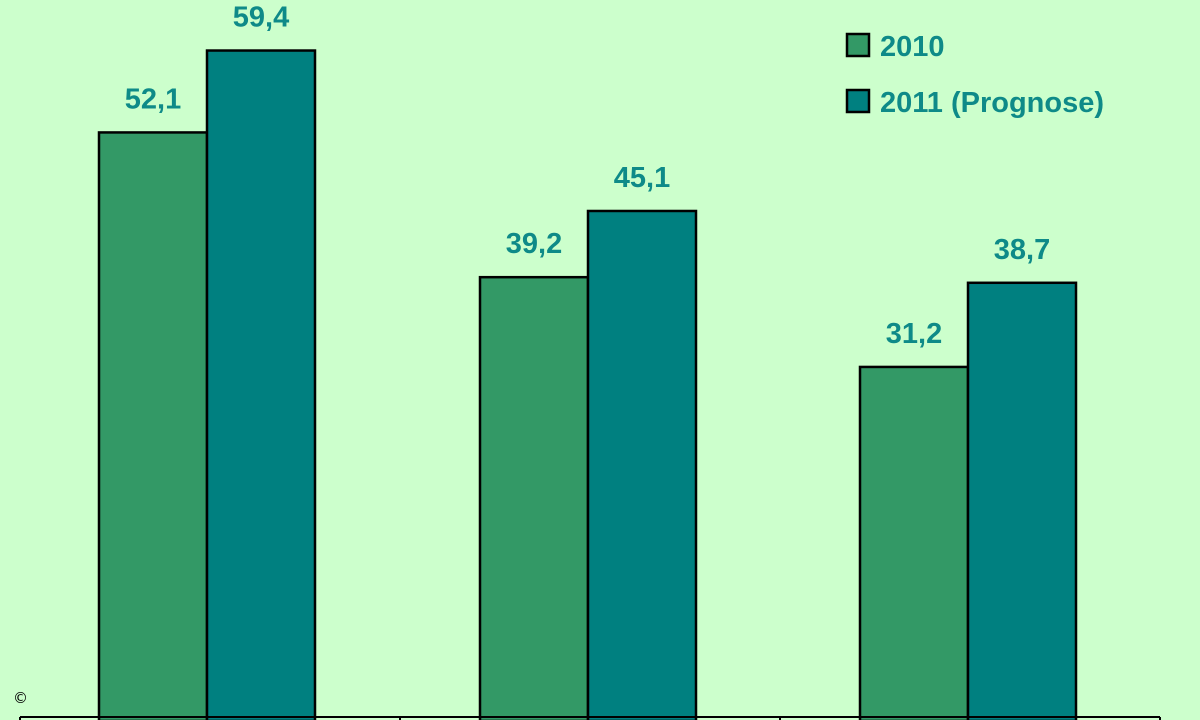 The height and width of the screenshot is (720, 1200). I want to click on legend-swatch-2011, so click(858, 101).